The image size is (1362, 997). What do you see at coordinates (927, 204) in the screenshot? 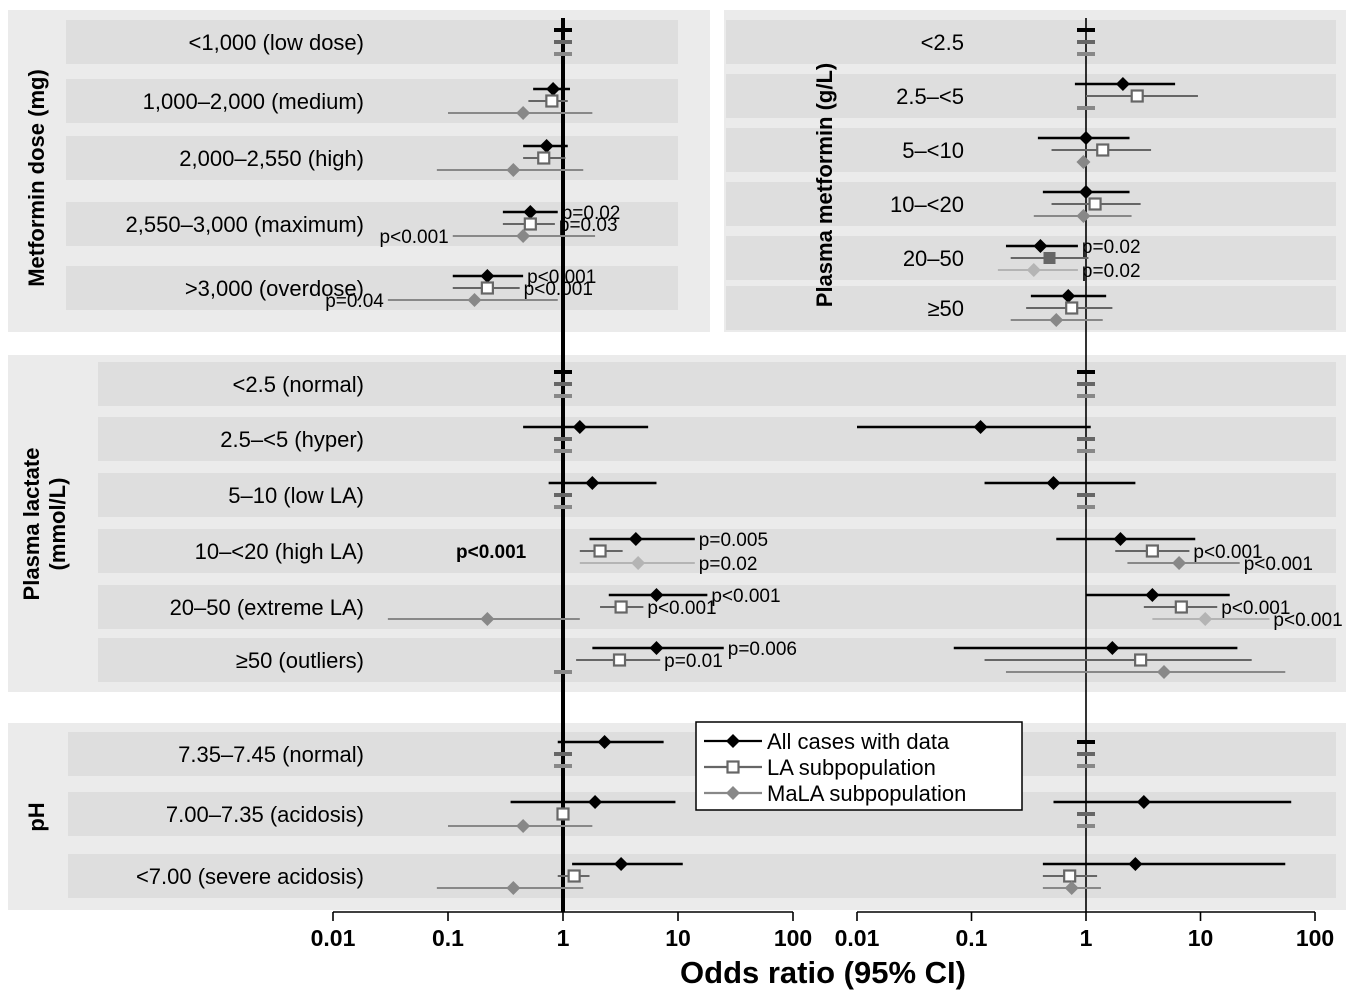
I see `row-label: 10–<20` at bounding box center [927, 204].